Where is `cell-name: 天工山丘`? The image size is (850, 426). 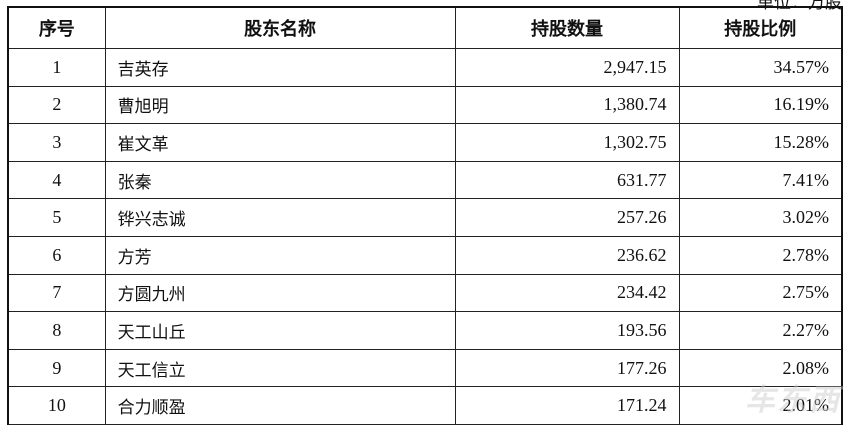
cell-name: 天工山丘 is located at coordinates (280, 330).